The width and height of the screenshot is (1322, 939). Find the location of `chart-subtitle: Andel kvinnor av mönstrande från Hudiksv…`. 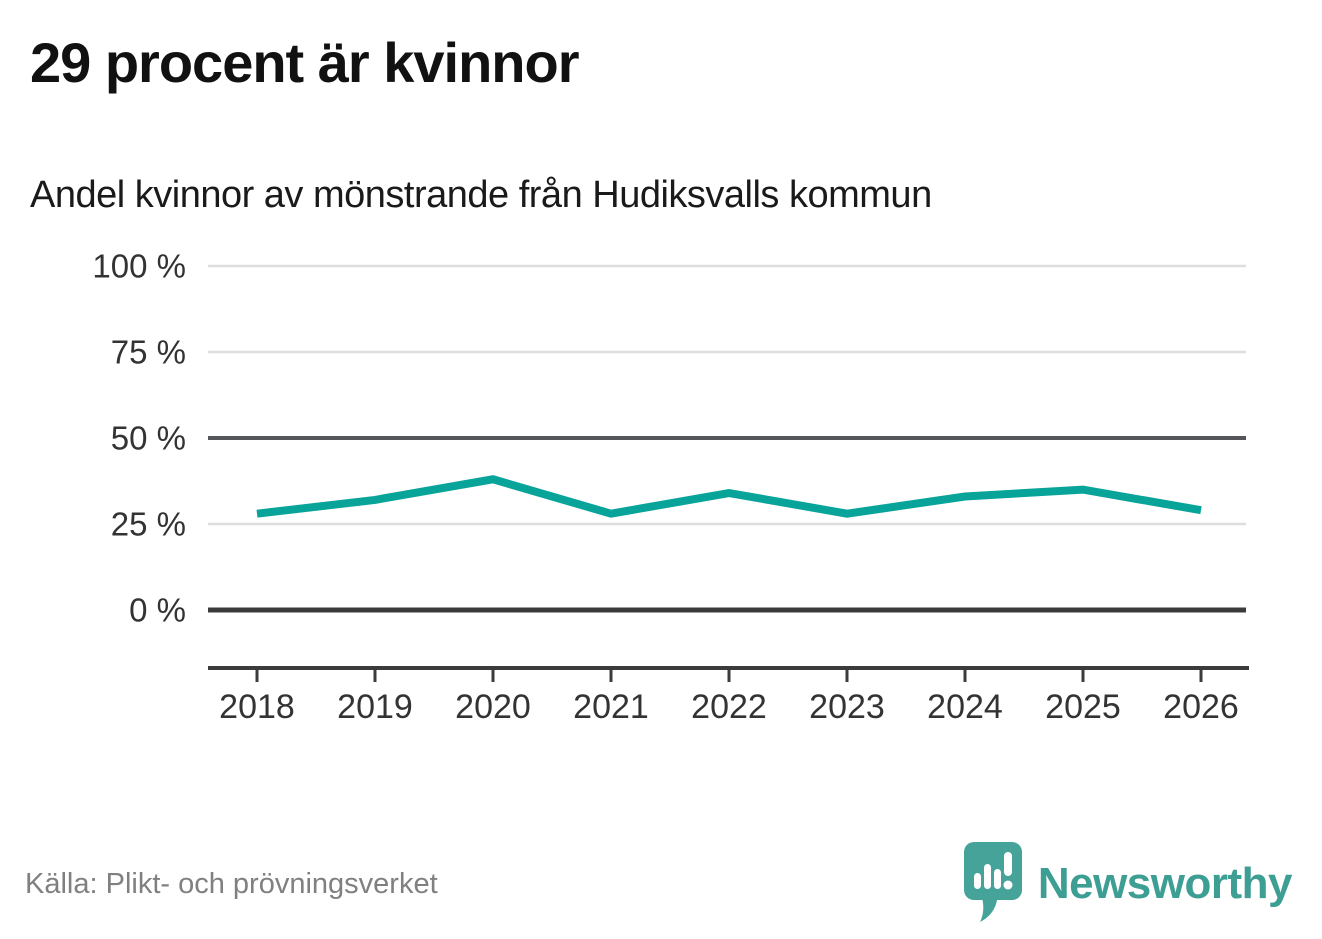

chart-subtitle: Andel kvinnor av mönstrande från Hudiksv… is located at coordinates (481, 195).